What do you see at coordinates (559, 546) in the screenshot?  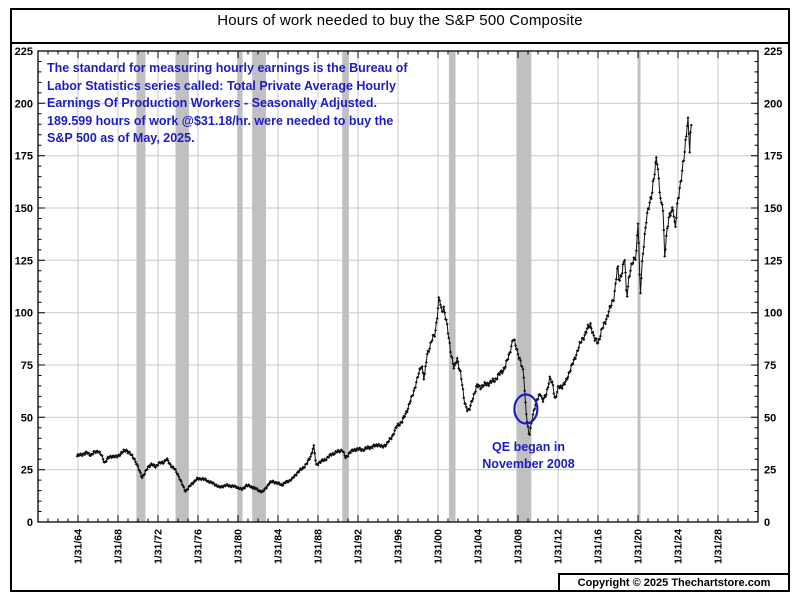 I see `x-tick-label: 1/31/12` at bounding box center [559, 546].